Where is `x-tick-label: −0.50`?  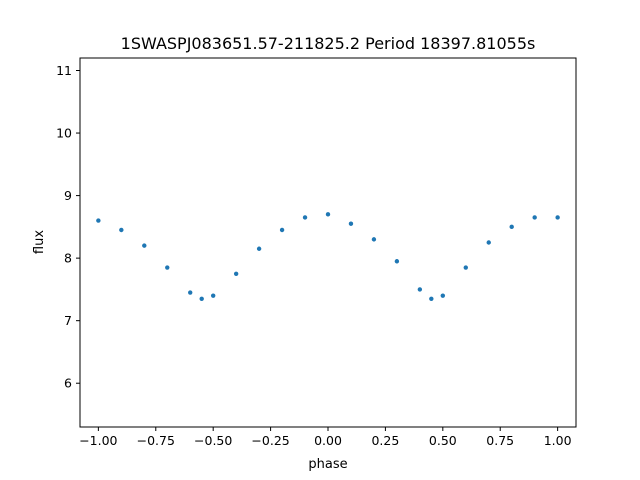
x-tick-label: −0.50 is located at coordinates (213, 440).